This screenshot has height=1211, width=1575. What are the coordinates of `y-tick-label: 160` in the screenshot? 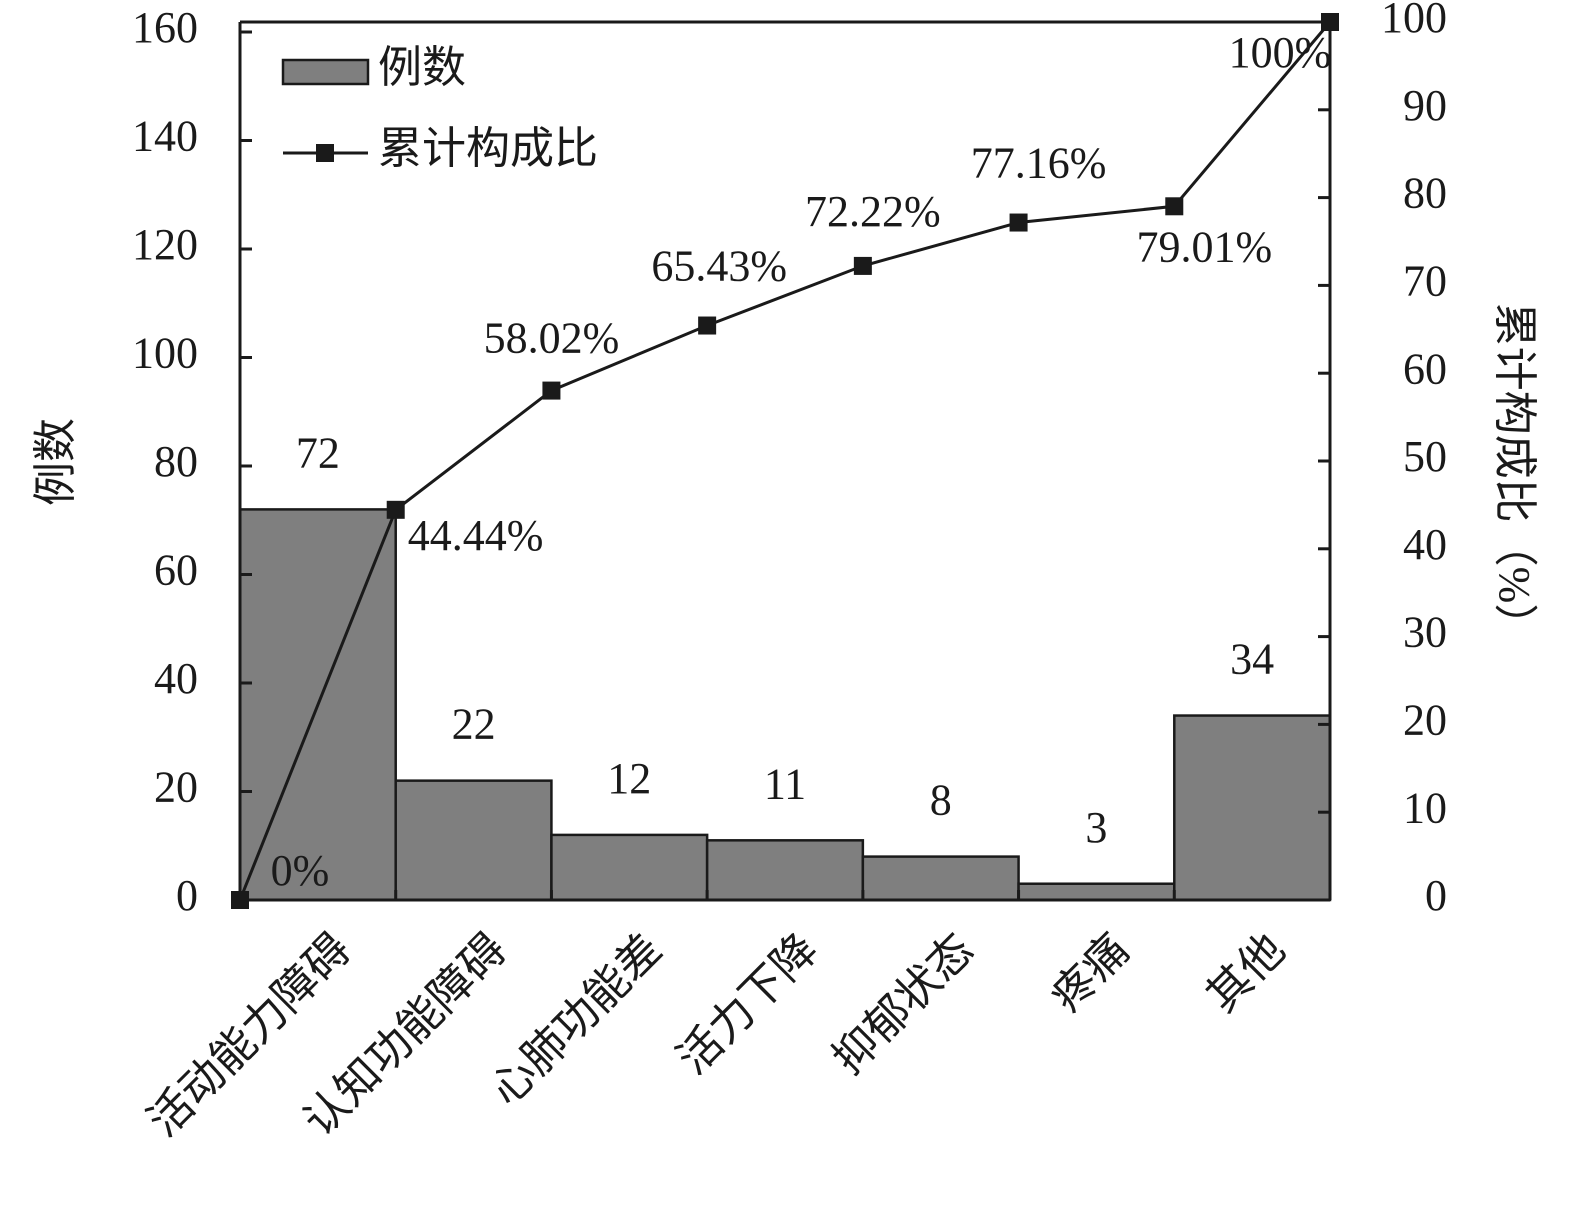 It's located at (165, 27).